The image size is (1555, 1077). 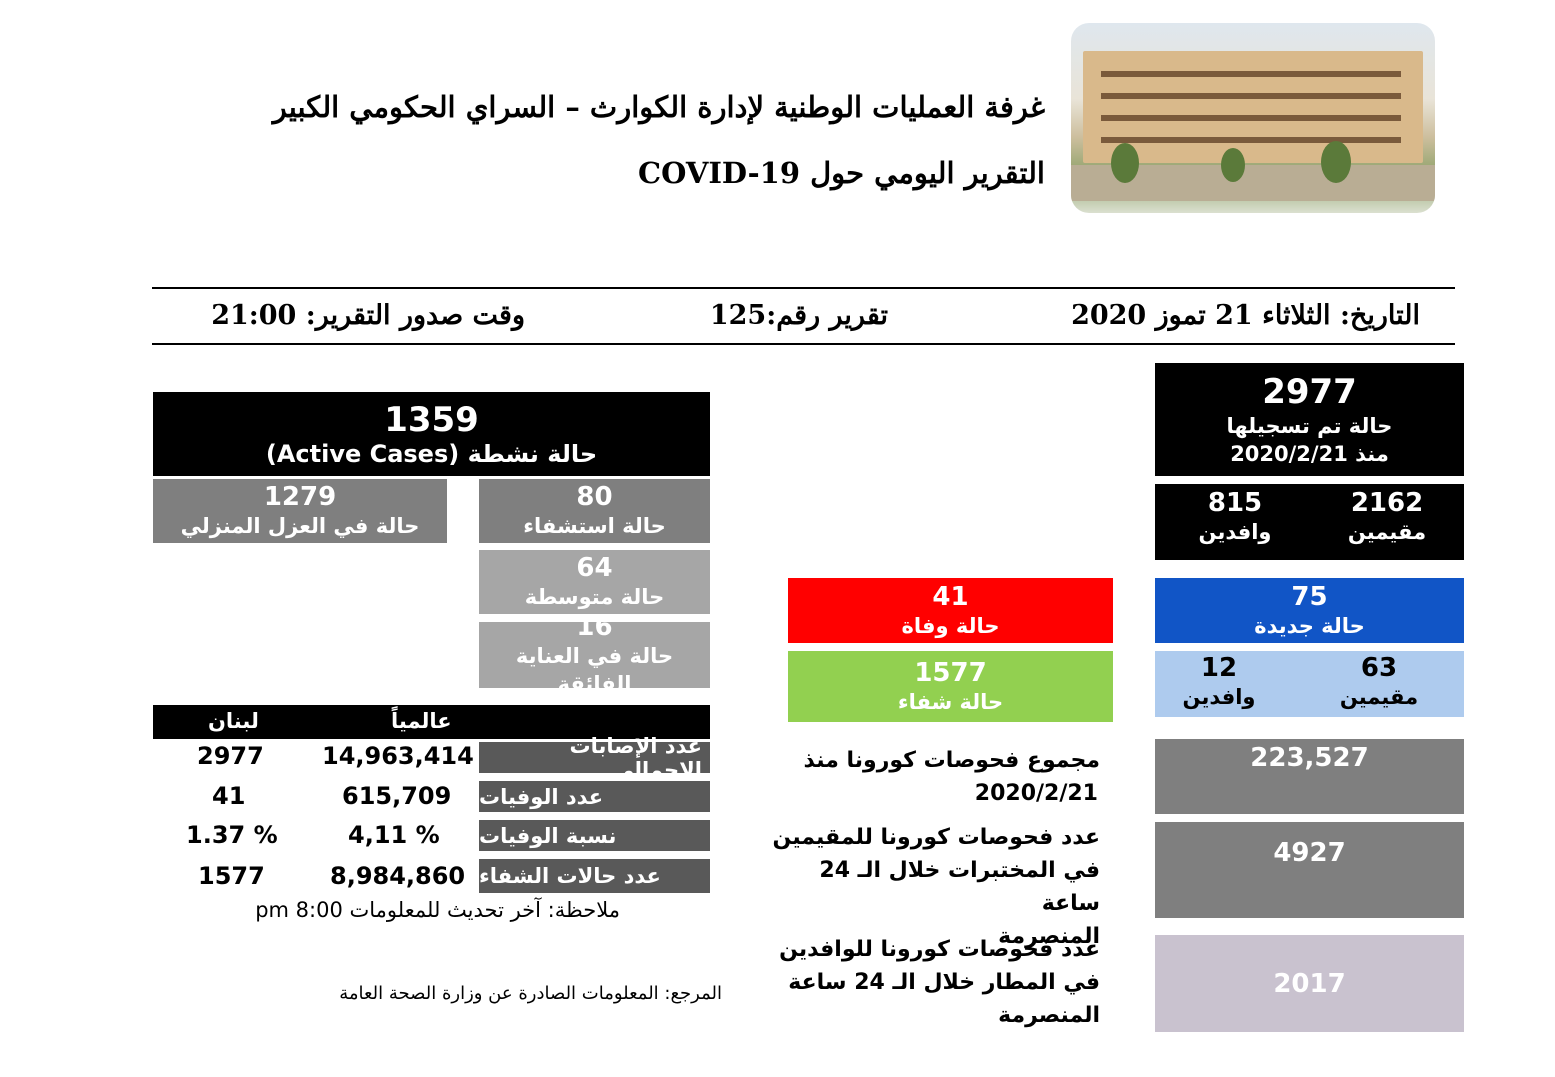 I want to click on row-deaths-global: 615,709, so click(x=397, y=796).